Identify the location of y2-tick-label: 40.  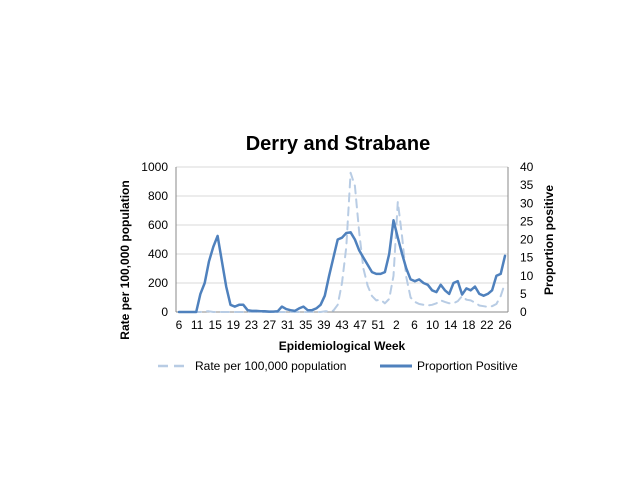
(527, 167).